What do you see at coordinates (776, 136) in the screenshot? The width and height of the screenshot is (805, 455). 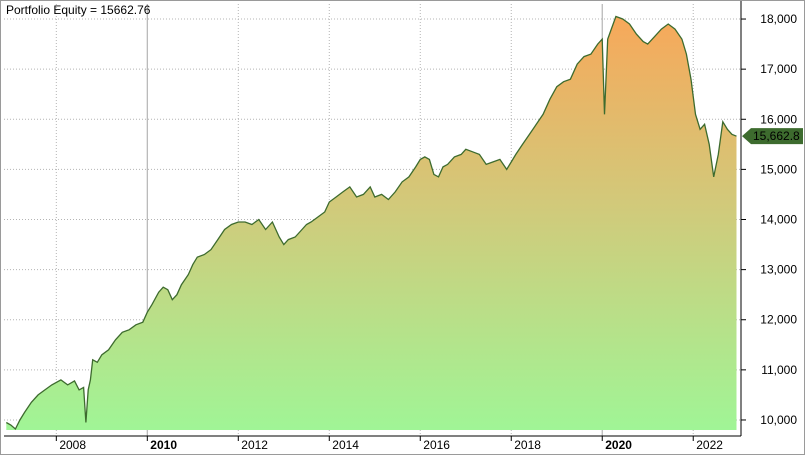 I see `last-value-label: 15,662.8` at bounding box center [776, 136].